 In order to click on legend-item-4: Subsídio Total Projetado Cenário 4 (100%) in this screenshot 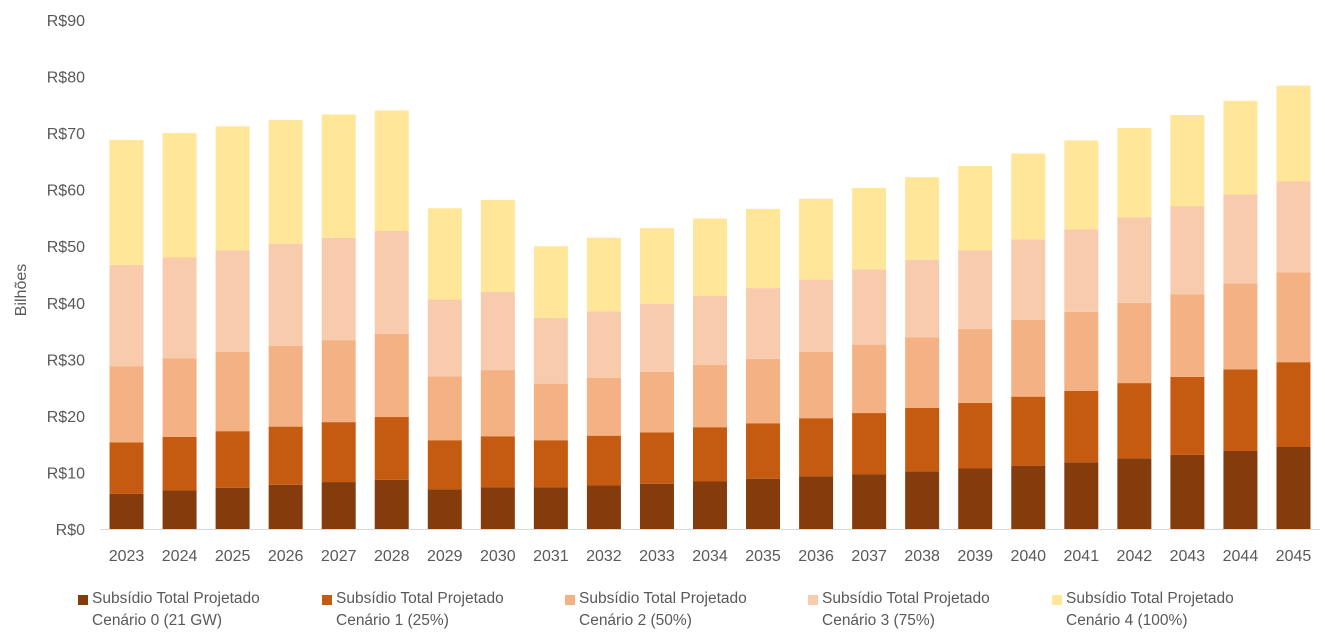, I will do `click(1143, 610)`.